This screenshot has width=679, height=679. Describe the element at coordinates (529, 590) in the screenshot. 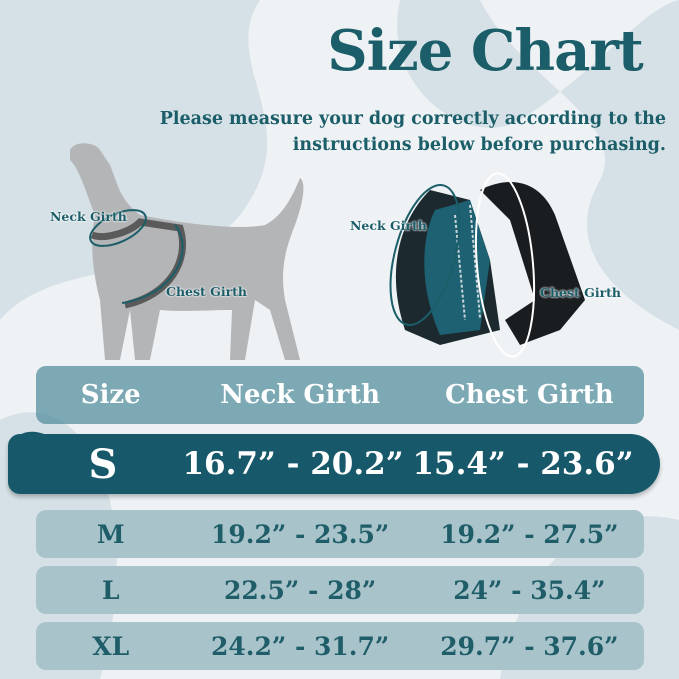

I see `chest-cell: 24” - 35.4”` at that location.